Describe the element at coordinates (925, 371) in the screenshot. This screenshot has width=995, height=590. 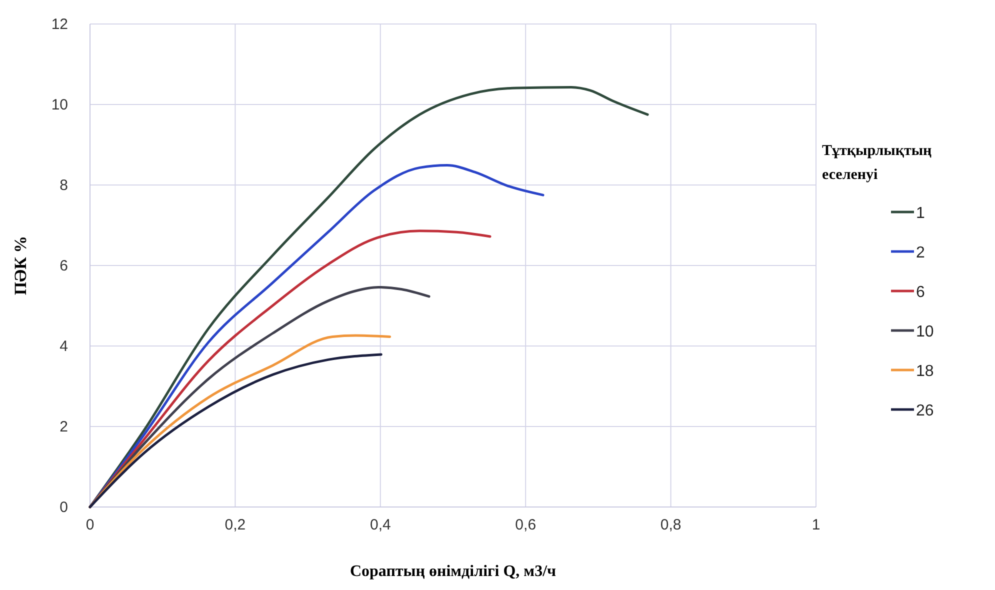
I see `legend-label: 18` at that location.